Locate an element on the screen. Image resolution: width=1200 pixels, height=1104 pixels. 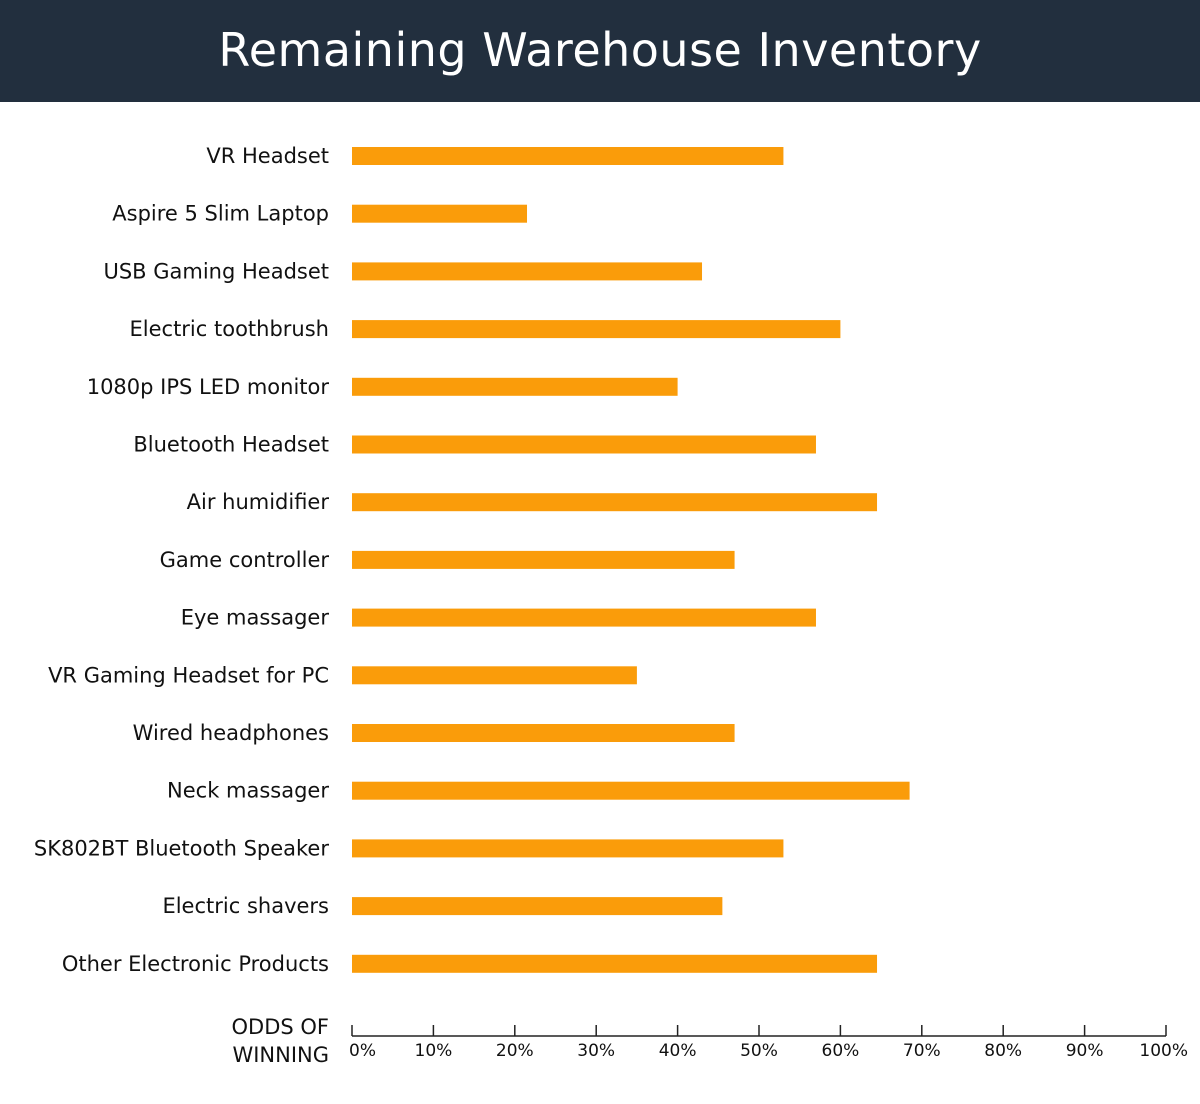
category-label: Neck massager is located at coordinates (248, 791).